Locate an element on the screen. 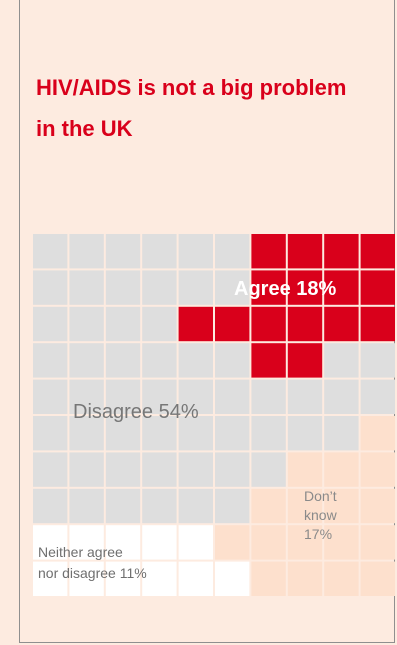 The image size is (397, 645). label-neither: Neither agree nor disagree 11% is located at coordinates (128, 563).